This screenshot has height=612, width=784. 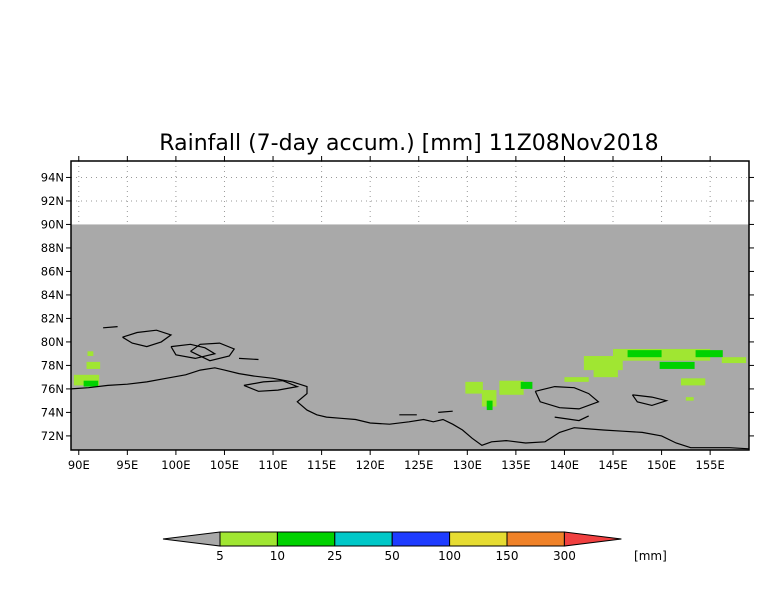 I want to click on lon-label: 145E, so click(x=612, y=465).